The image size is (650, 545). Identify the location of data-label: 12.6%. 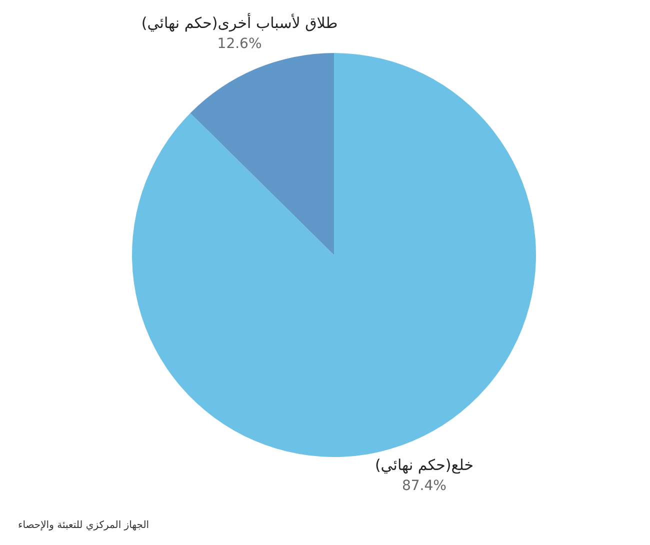
(239, 44).